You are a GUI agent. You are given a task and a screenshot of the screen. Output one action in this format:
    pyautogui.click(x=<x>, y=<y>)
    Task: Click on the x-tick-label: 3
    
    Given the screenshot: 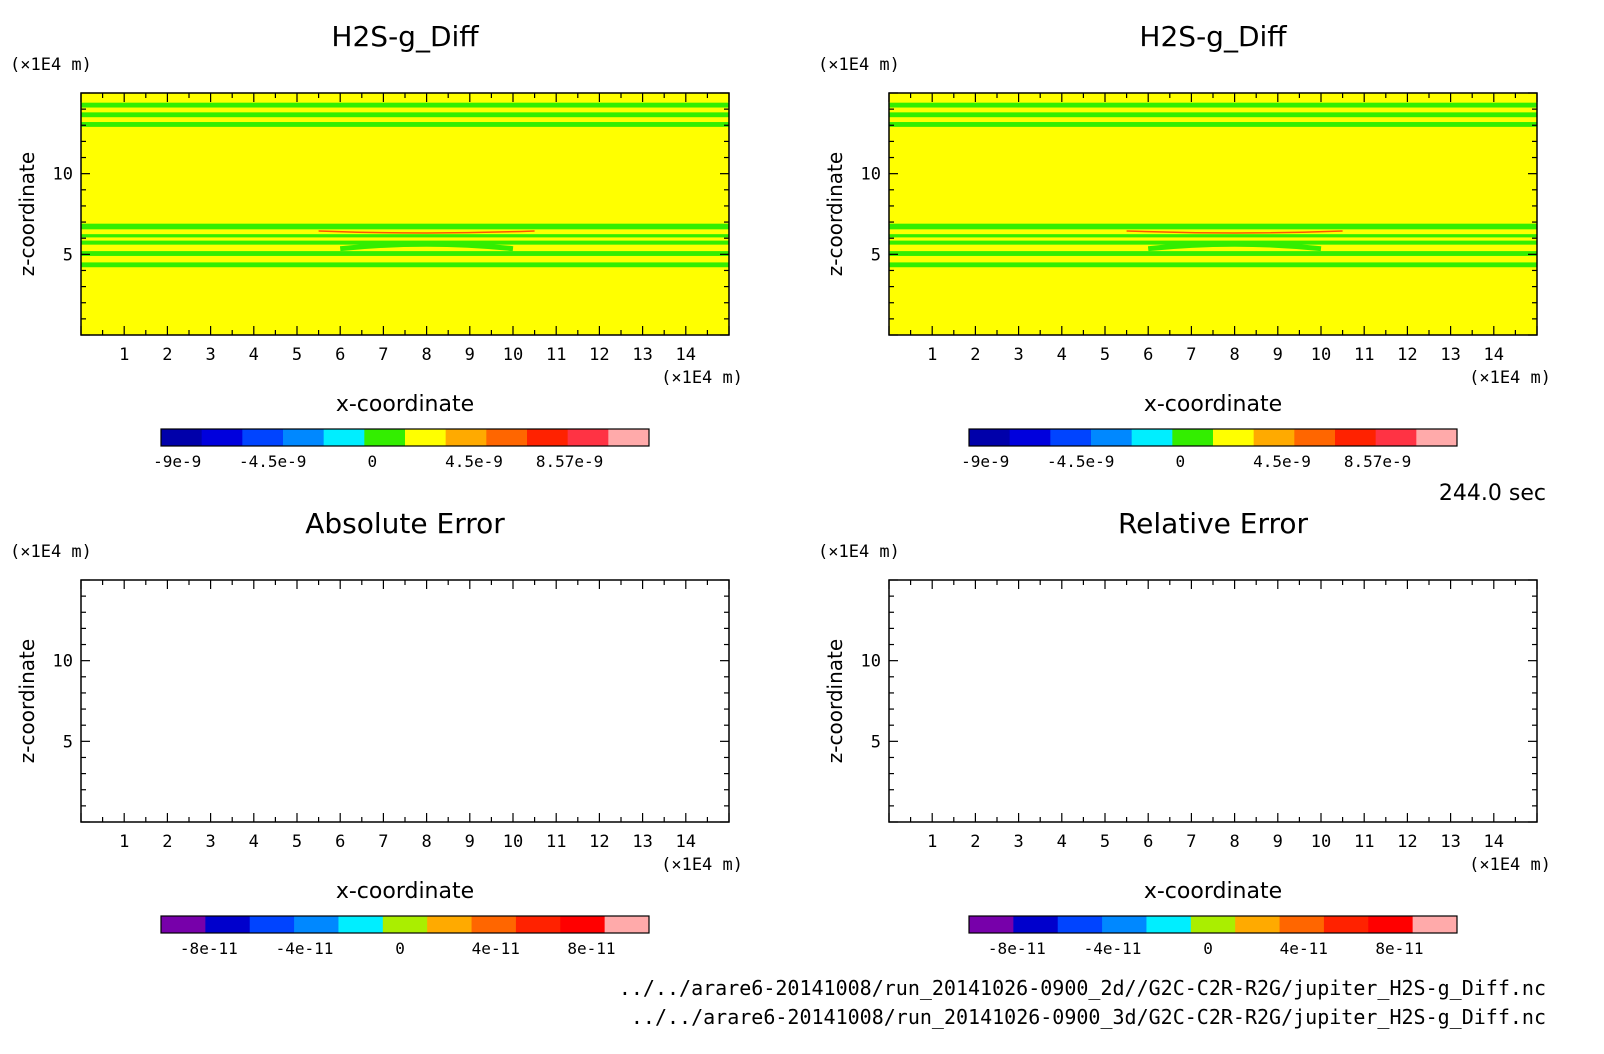 What is the action you would take?
    pyautogui.click(x=1018, y=355)
    